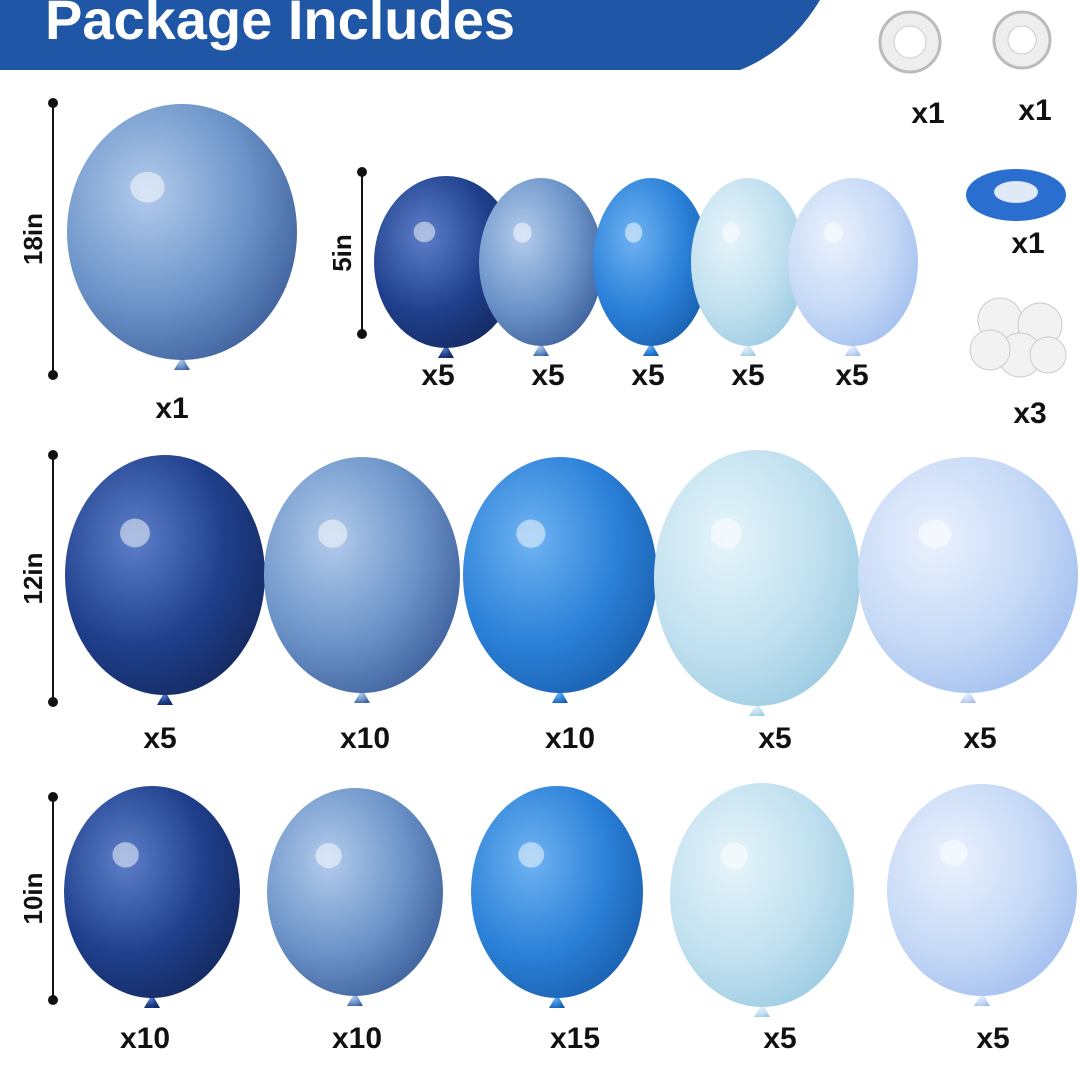 The height and width of the screenshot is (1085, 1080). Describe the element at coordinates (33, 898) in the screenshot. I see `size-label: 10in` at that location.